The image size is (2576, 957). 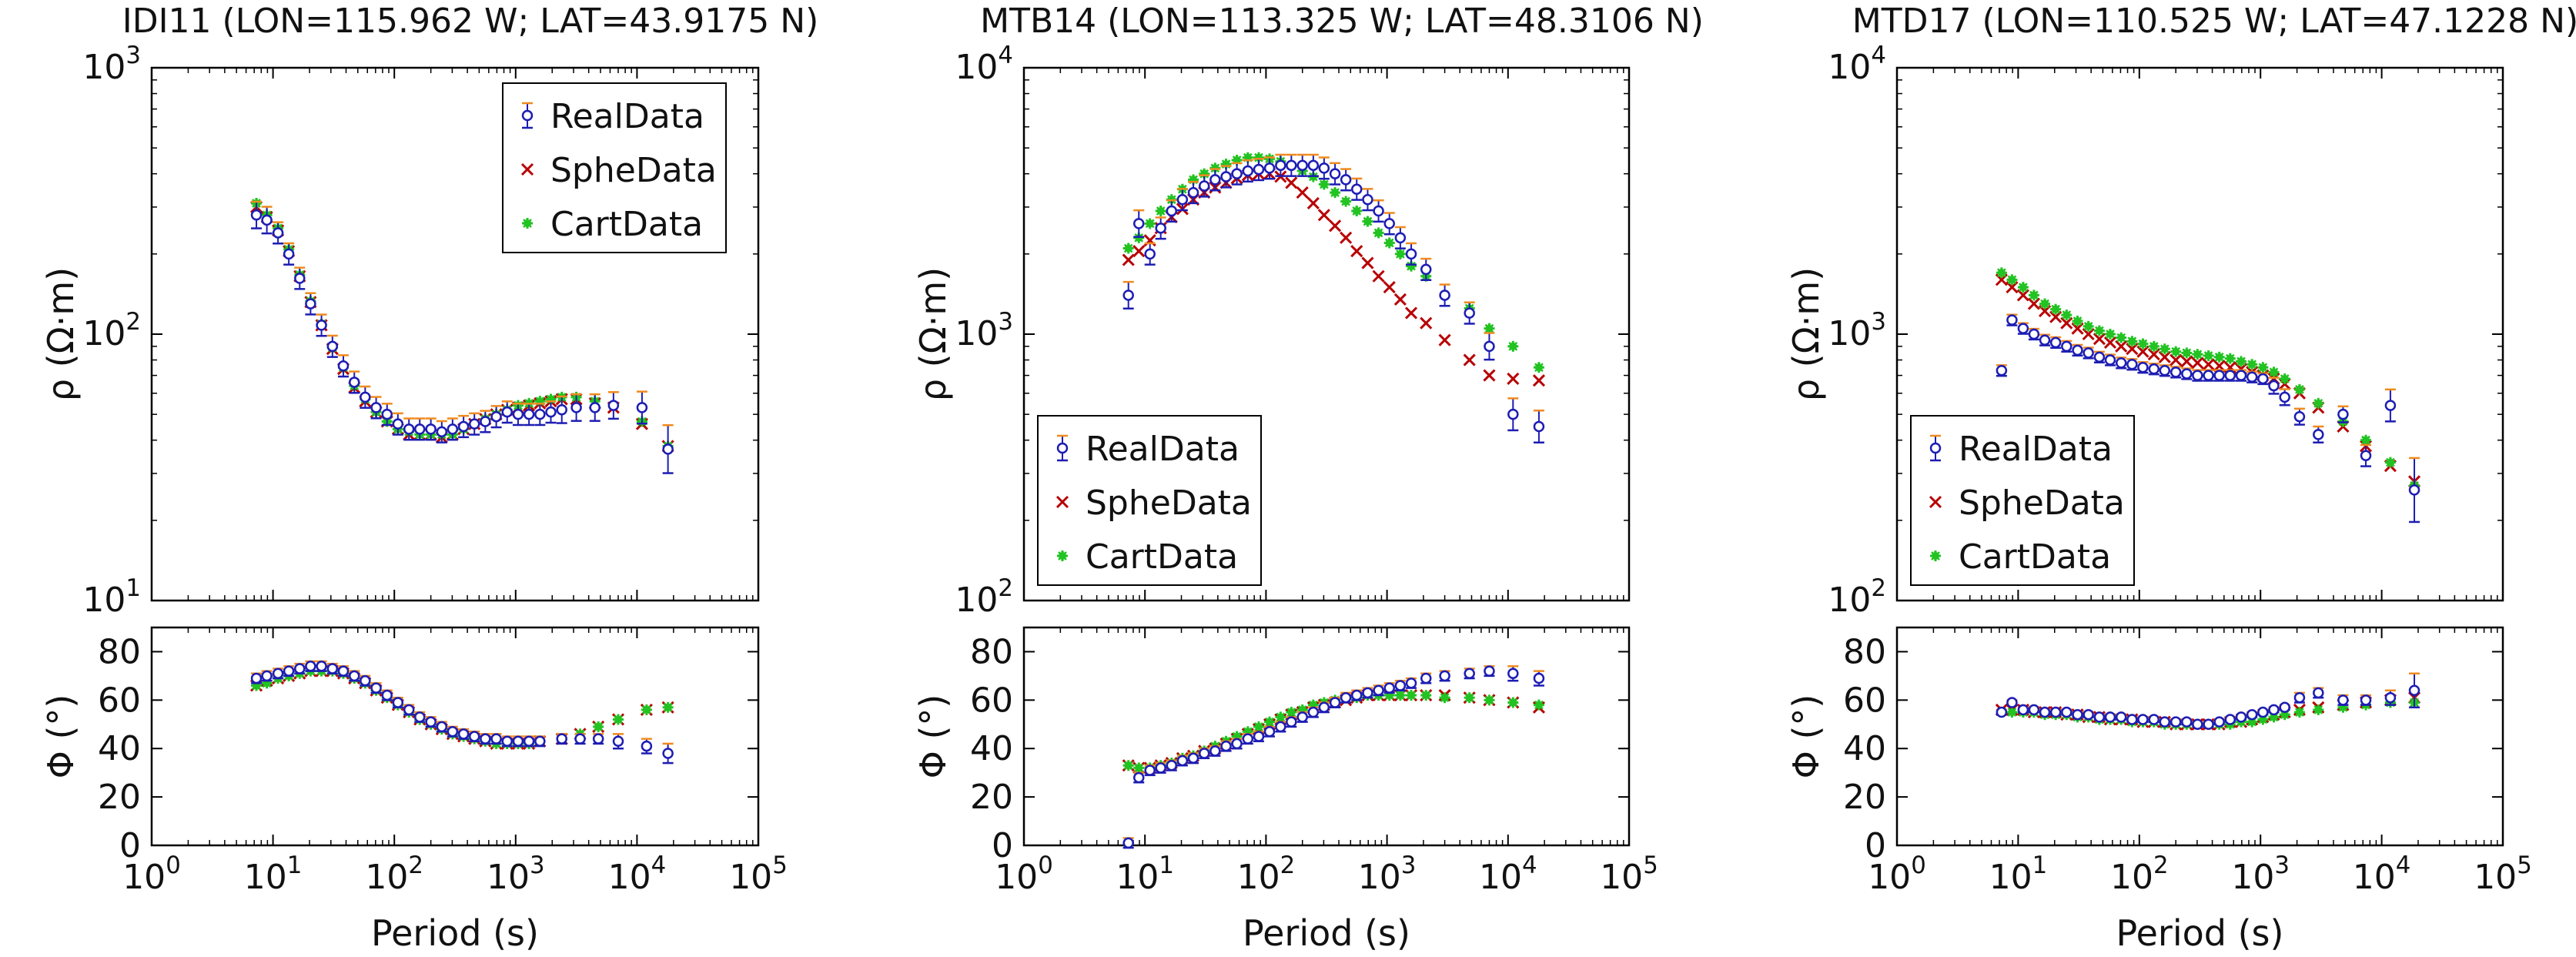 I want to click on xtick-label: 10⁵, so click(x=759, y=874).